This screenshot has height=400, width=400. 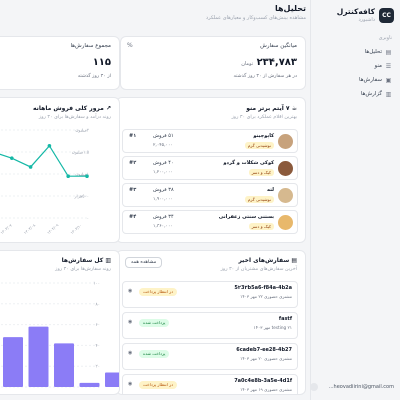 What do you see at coordinates (133, 217) in the screenshot?
I see `rank-badge: #۴` at bounding box center [133, 217].